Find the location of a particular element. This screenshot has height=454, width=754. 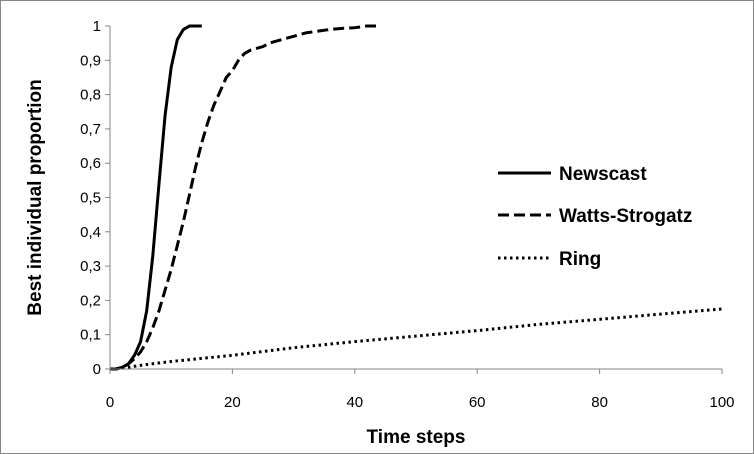

x-tick-label: 80 is located at coordinates (599, 402).